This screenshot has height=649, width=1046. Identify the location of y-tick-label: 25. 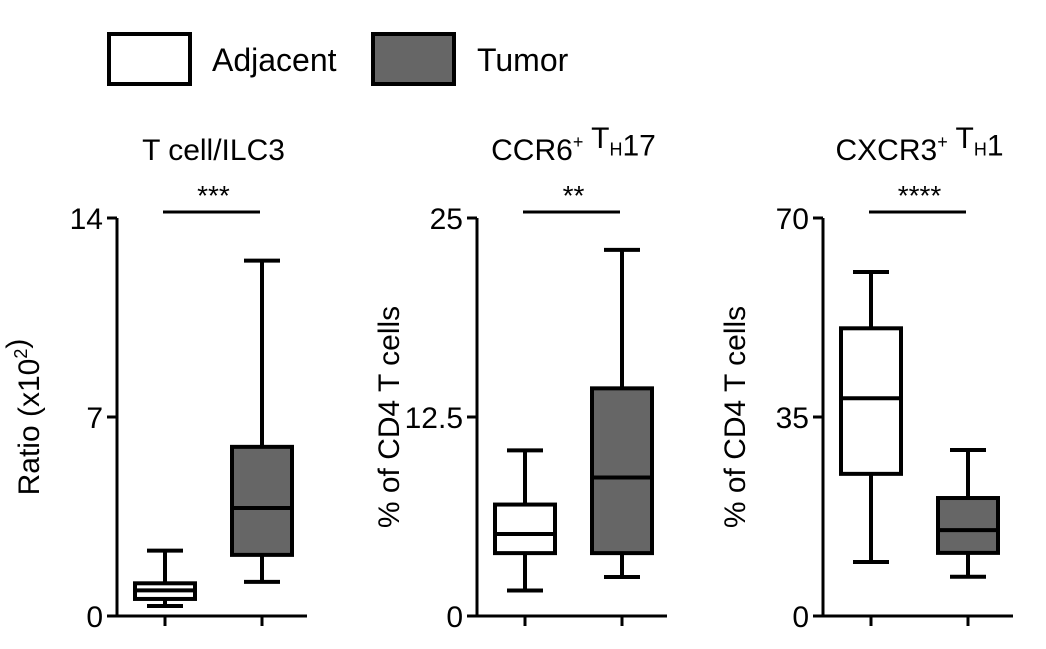
(446, 219).